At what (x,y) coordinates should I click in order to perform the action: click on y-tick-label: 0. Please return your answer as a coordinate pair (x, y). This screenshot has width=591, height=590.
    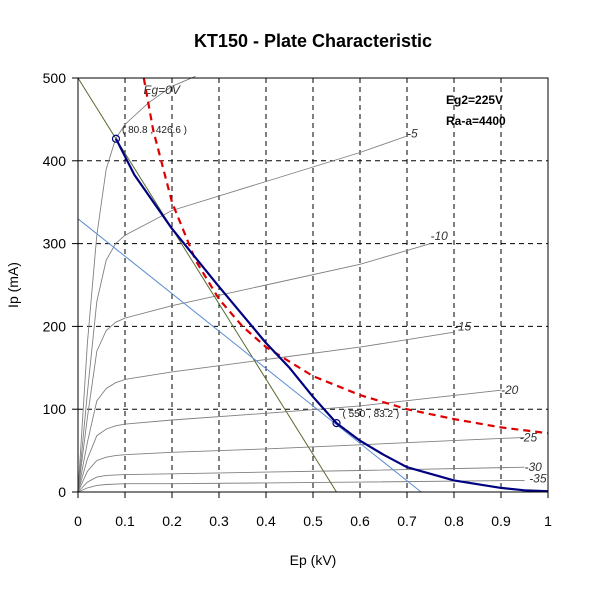
    Looking at the image, I should click on (62, 492).